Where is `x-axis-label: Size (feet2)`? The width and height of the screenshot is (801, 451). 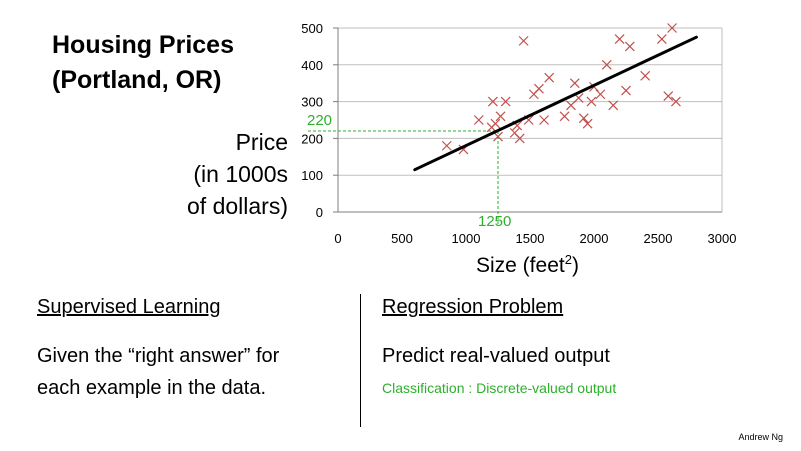 x-axis-label: Size (feet2) is located at coordinates (527, 265).